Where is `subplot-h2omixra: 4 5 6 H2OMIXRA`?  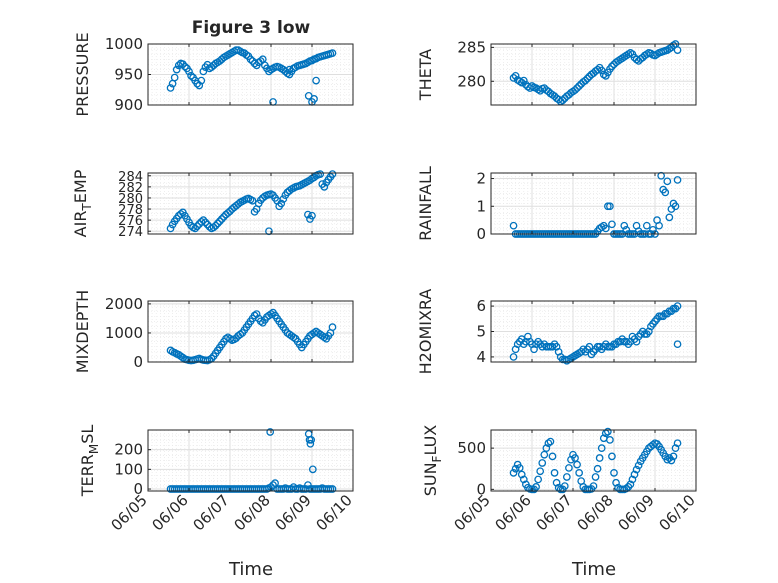 subplot-h2omixra: 4 5 6 H2OMIXRA is located at coordinates (556, 331).